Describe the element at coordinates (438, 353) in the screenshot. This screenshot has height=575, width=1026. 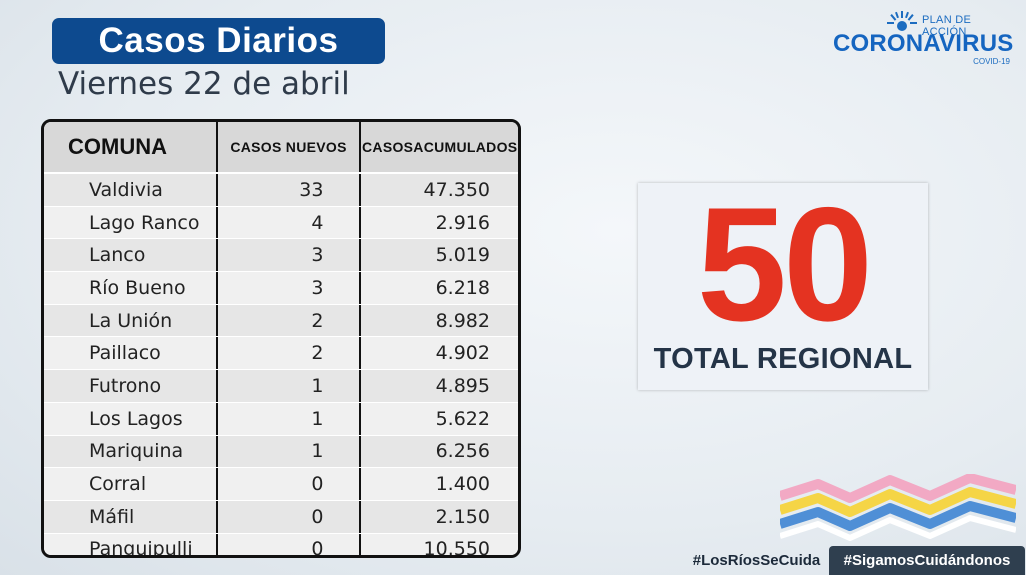
I see `cell-acumulados: 4.902` at that location.